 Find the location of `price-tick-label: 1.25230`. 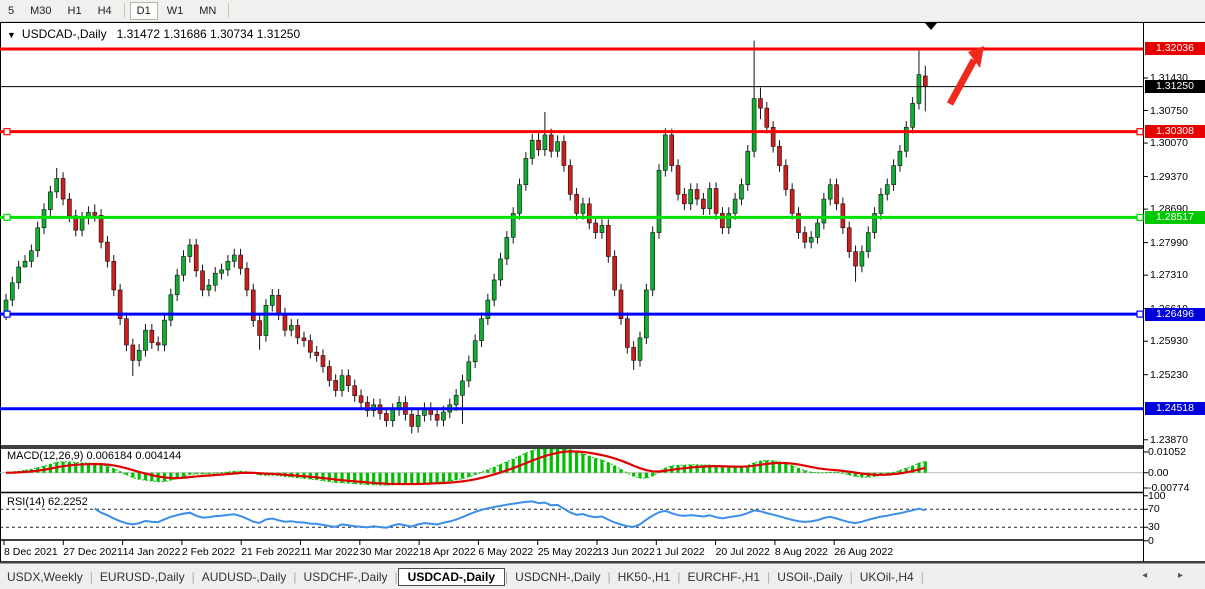

price-tick-label: 1.25230 is located at coordinates (1169, 374).